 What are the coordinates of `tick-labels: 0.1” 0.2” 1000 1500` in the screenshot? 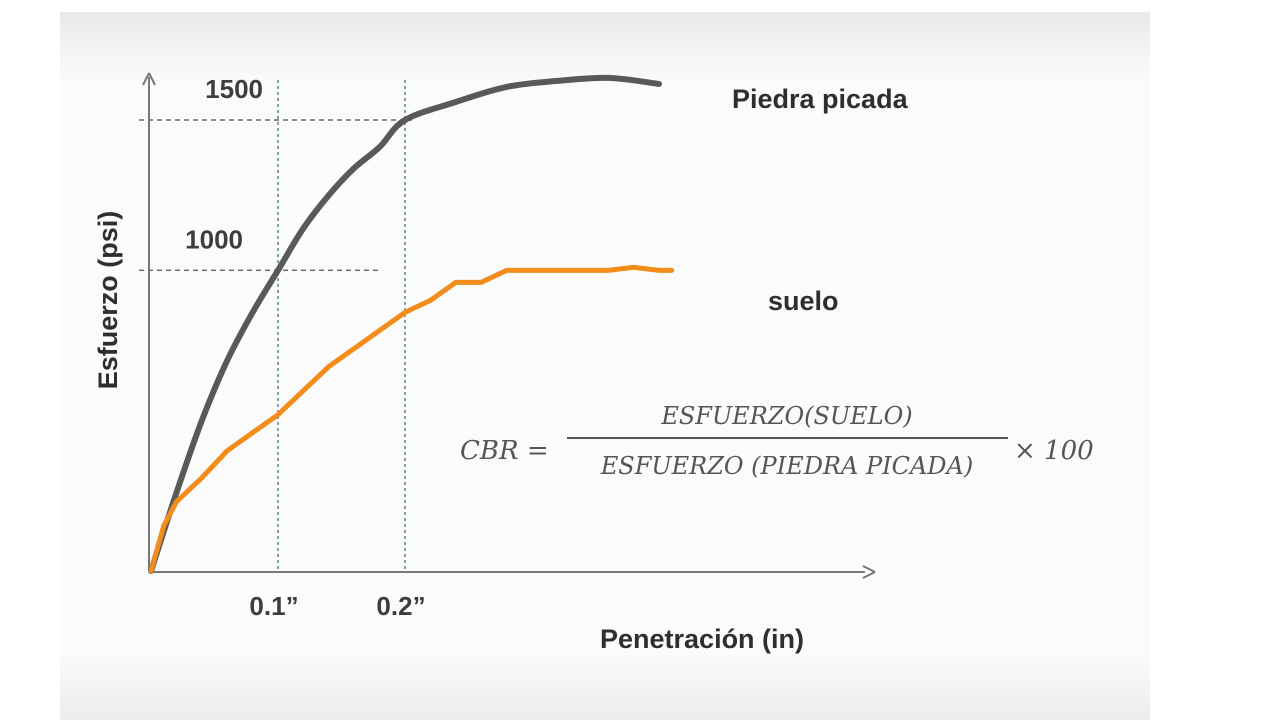 It's located at (305, 347).